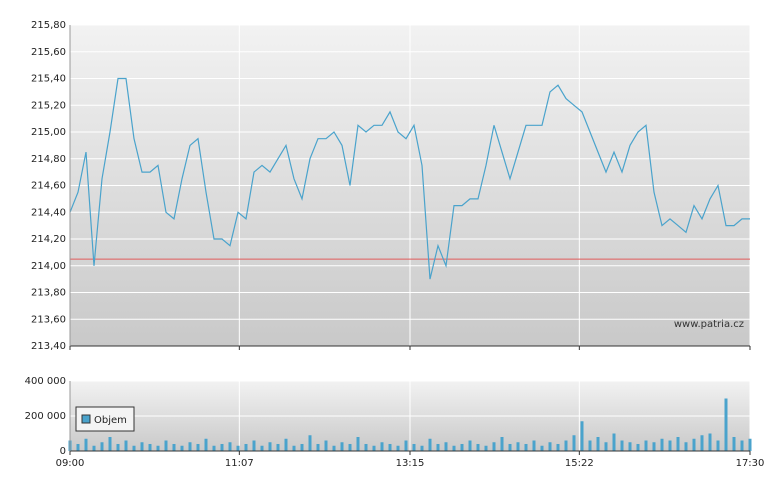 This screenshot has width=780, height=490. Describe the element at coordinates (48, 186) in the screenshot. I see `y-tick-label: 214,60` at that location.